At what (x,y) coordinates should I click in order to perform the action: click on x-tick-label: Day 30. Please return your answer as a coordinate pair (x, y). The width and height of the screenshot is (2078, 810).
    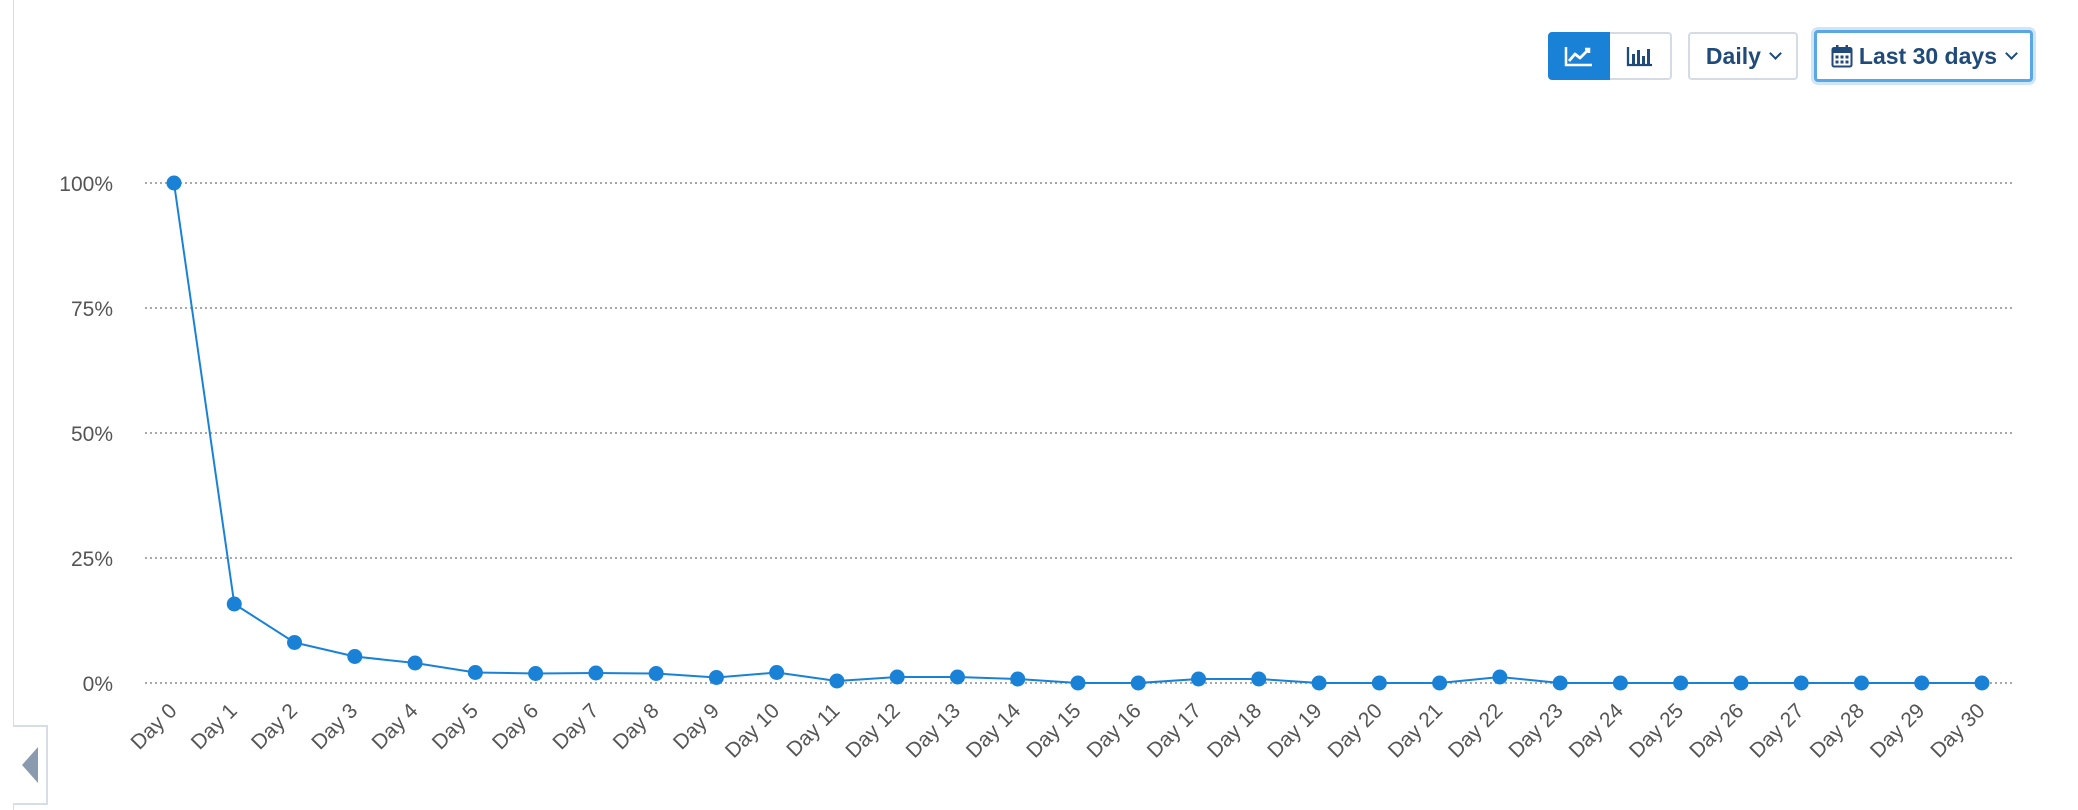
    Looking at the image, I should click on (1957, 730).